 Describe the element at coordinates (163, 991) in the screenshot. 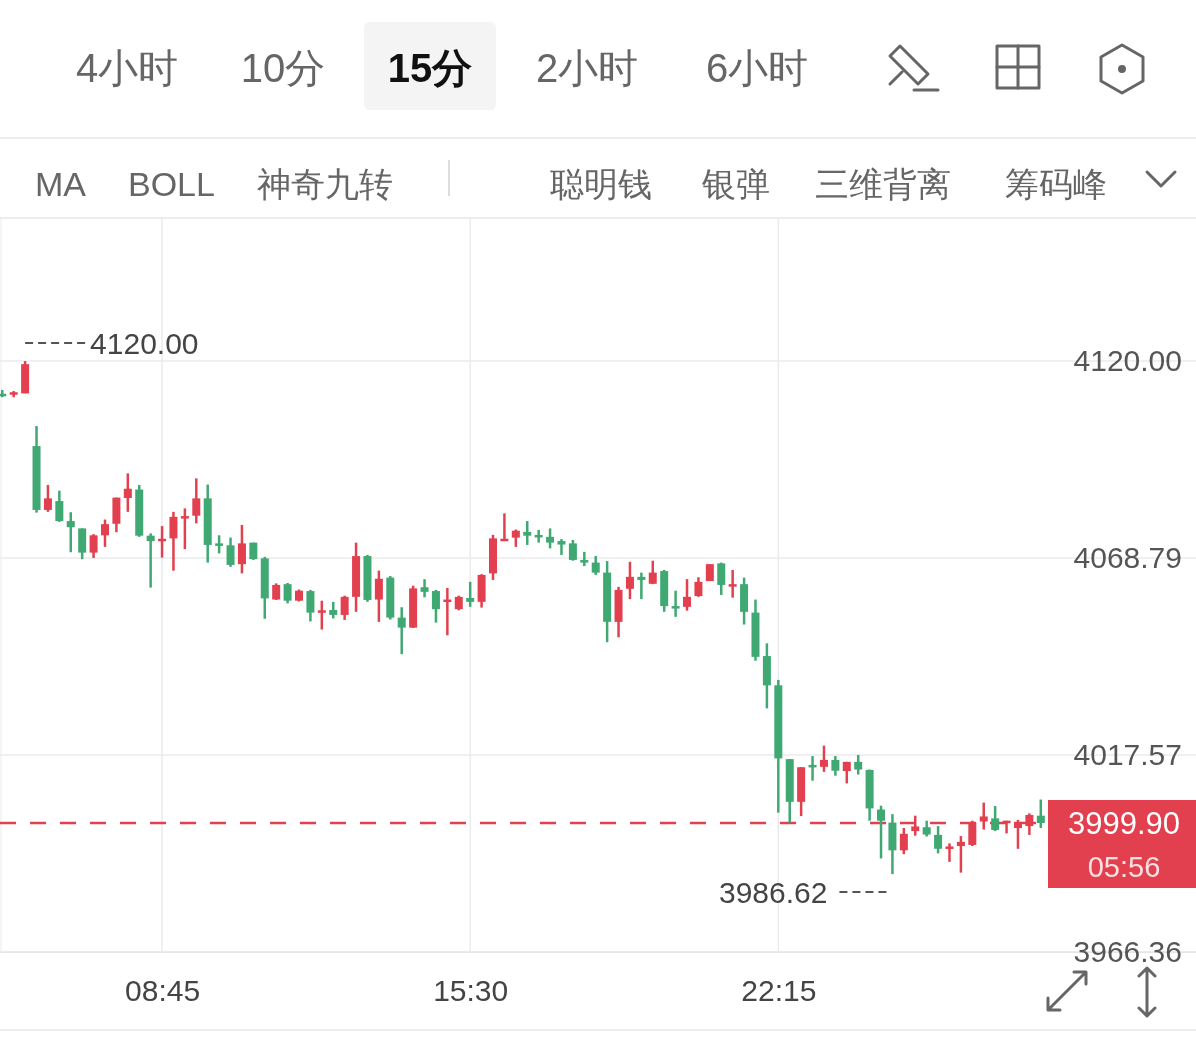

I see `x-tick-label: 08:45` at that location.